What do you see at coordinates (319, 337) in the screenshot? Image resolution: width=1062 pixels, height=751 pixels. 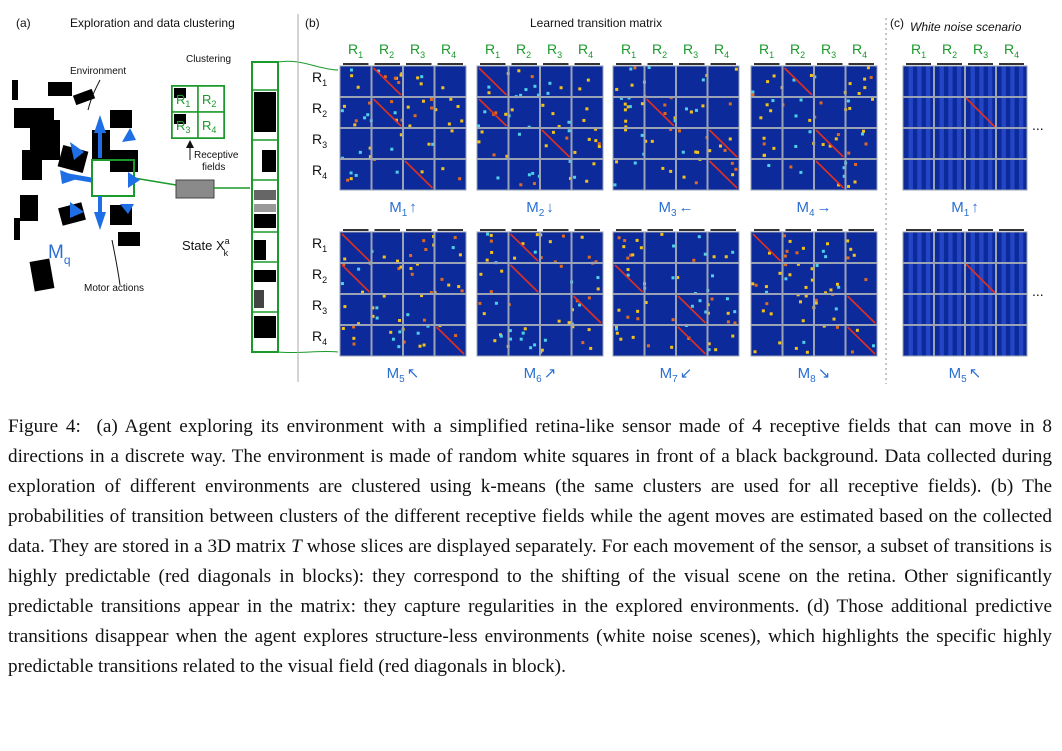 I see `row-label-bottom-4: R4` at bounding box center [319, 337].